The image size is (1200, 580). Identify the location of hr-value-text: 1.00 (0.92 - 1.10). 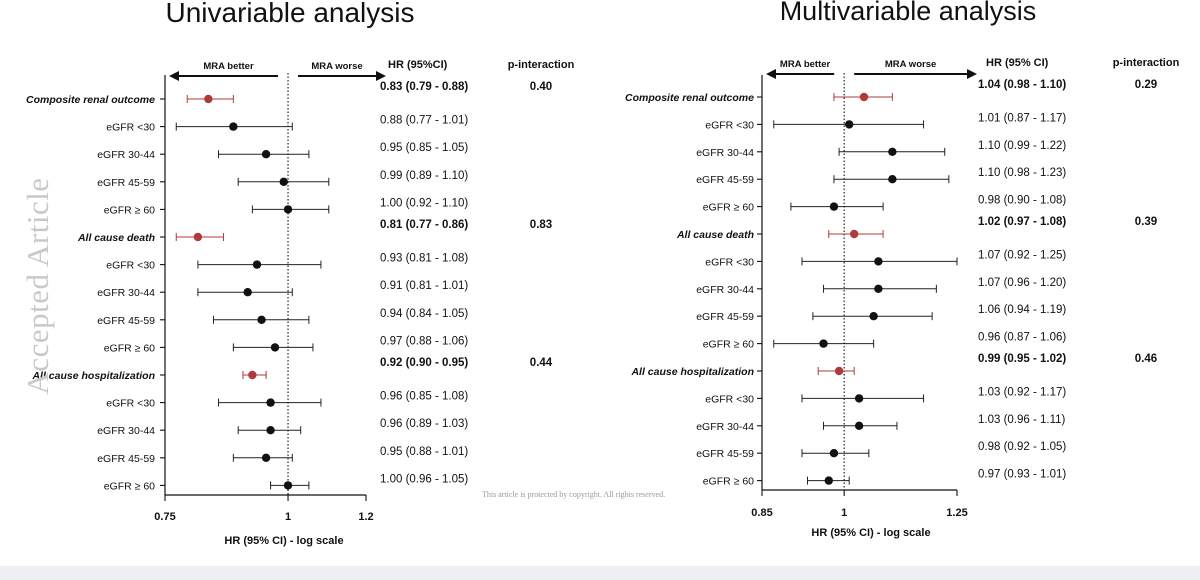
(424, 203).